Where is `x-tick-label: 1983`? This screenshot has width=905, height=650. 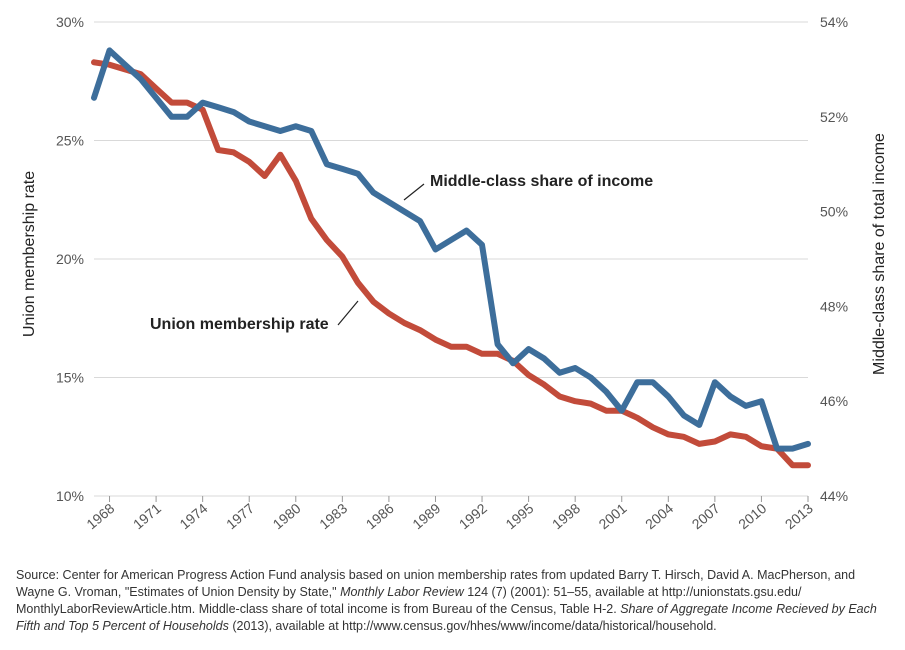
x-tick-label: 1983 is located at coordinates (333, 516).